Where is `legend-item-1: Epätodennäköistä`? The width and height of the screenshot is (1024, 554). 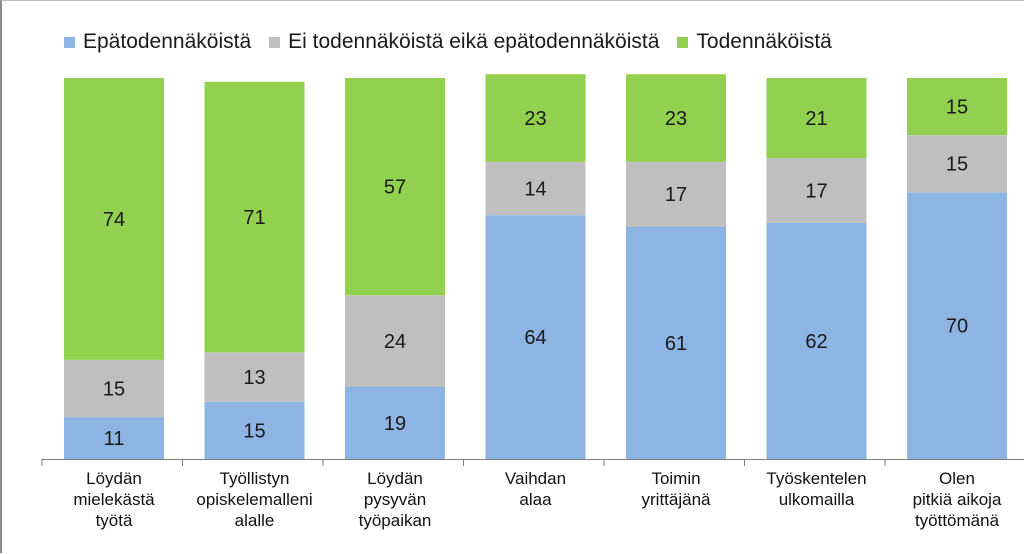 legend-item-1: Epätodennäköistä is located at coordinates (157, 42).